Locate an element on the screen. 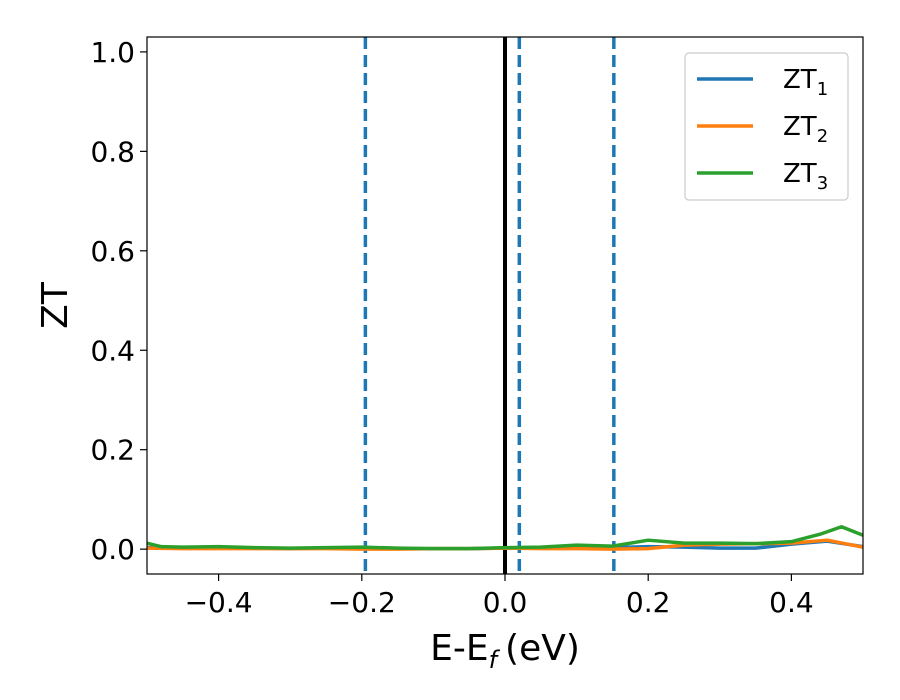 Image resolution: width=900 pixels, height=700 pixels. x-tick-label: −0.2 is located at coordinates (362, 602).